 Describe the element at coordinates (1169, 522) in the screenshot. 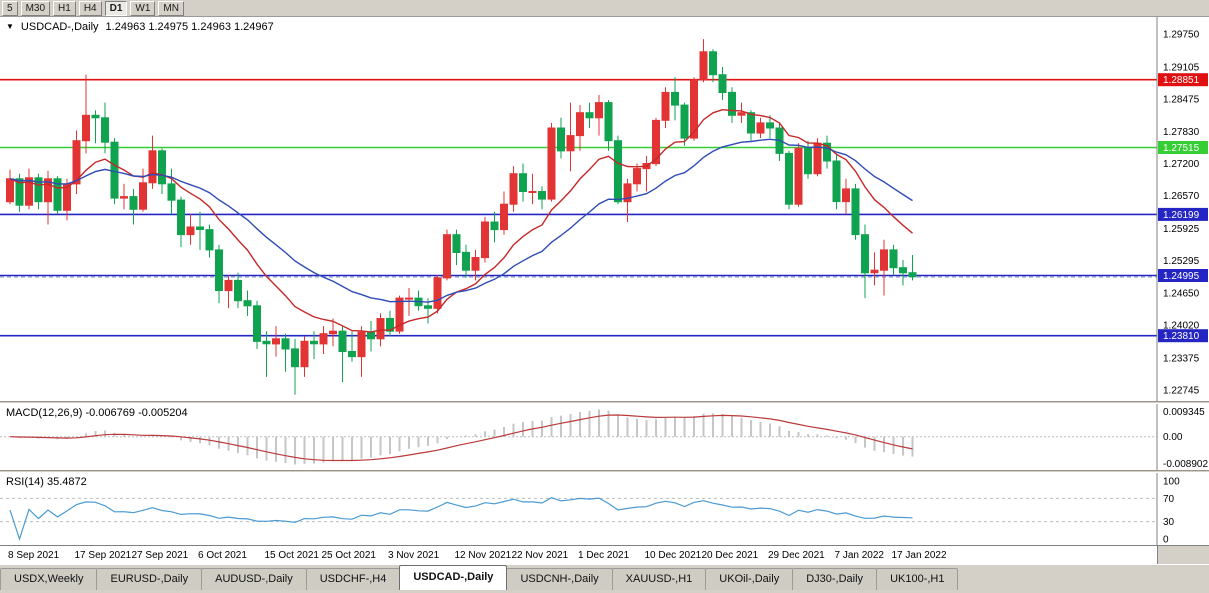

I see `rsi-scale-tick: 30` at that location.